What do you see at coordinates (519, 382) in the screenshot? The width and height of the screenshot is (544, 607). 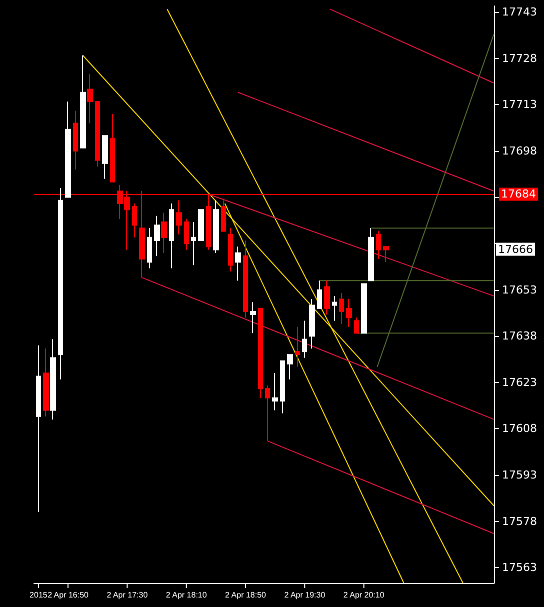 I see `y-tick-label: 17623` at bounding box center [519, 382].